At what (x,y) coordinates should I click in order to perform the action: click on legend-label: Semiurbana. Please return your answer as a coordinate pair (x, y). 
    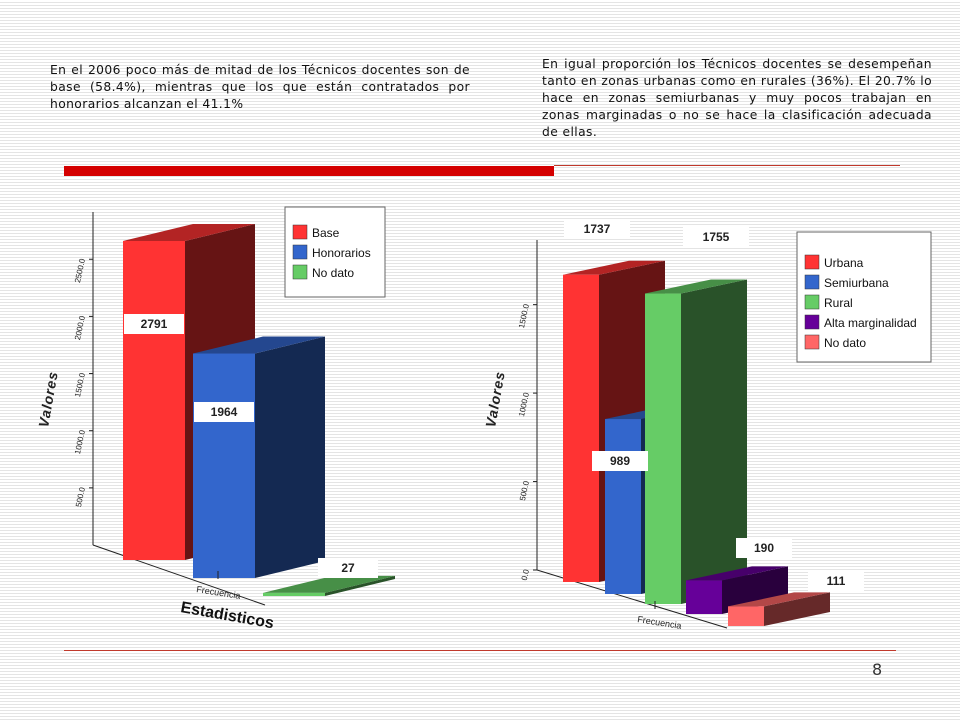
    Looking at the image, I should click on (856, 283).